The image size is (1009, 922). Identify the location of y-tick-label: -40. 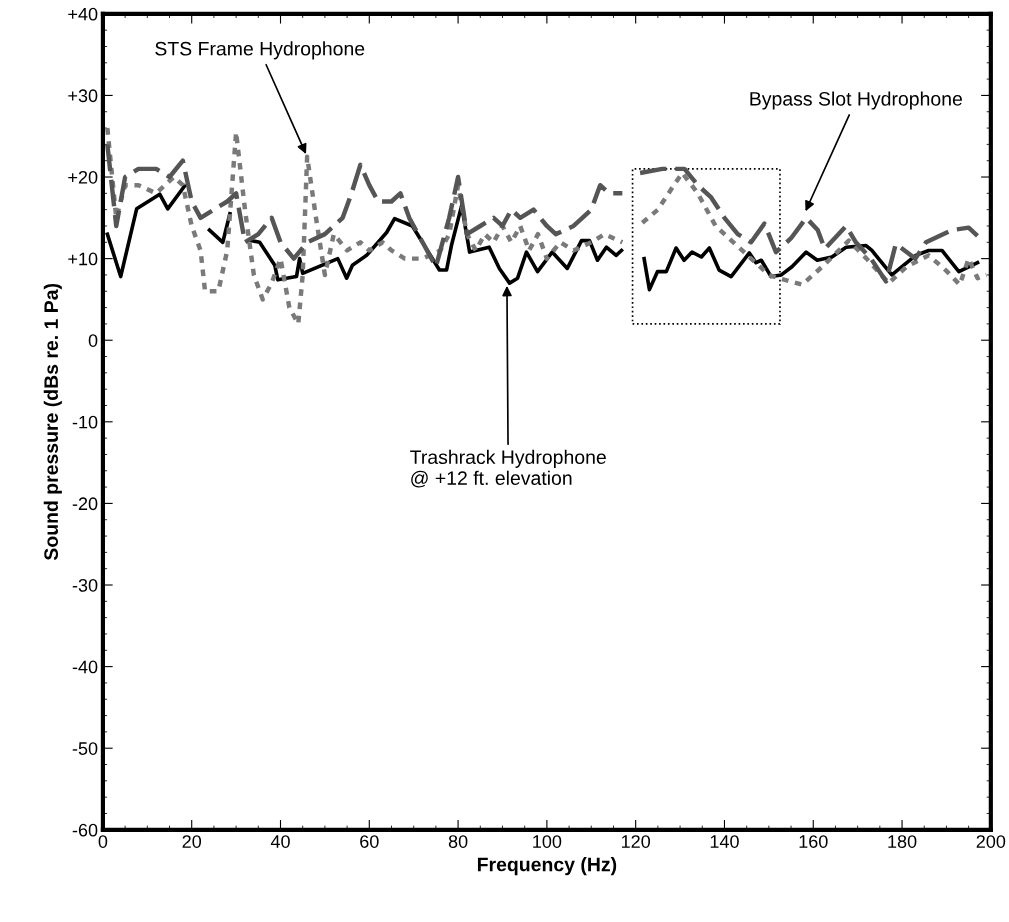
(85, 667).